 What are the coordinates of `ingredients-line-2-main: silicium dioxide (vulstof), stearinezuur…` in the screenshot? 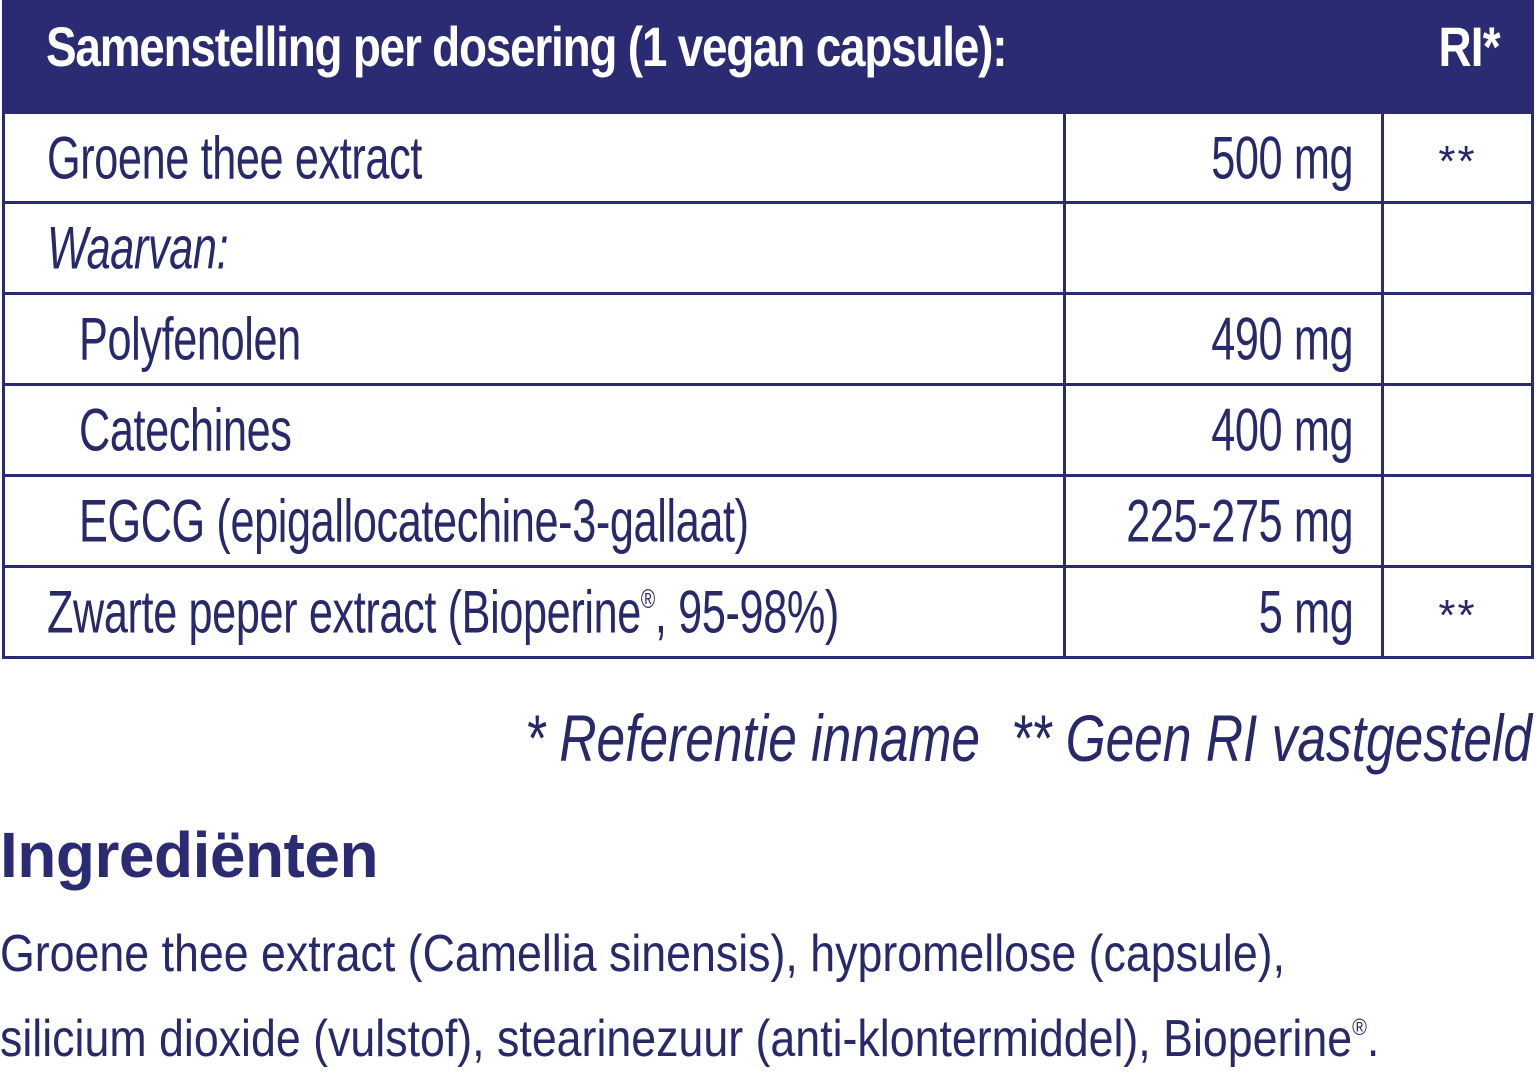 It's located at (676, 1039).